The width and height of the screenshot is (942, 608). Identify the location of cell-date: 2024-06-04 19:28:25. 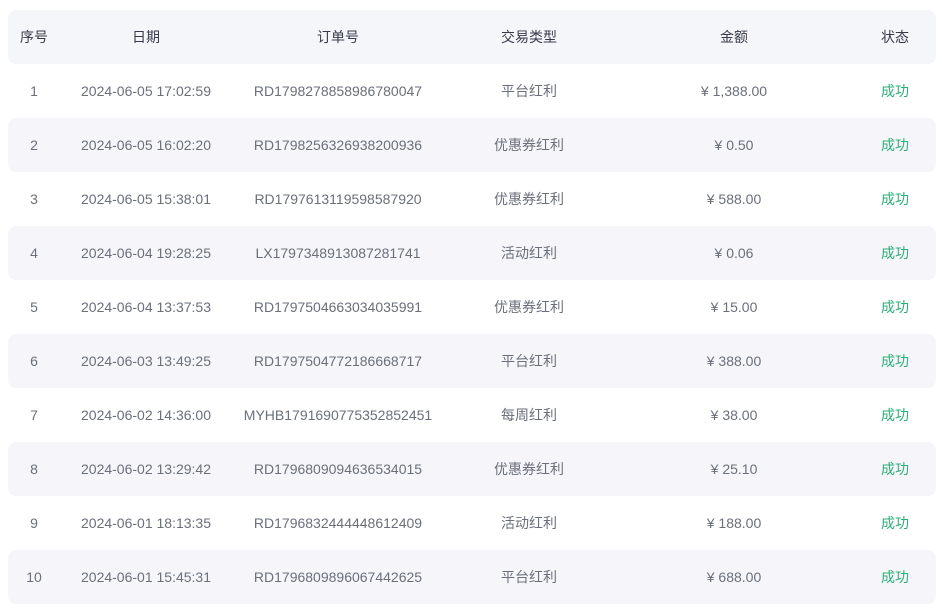
(146, 253).